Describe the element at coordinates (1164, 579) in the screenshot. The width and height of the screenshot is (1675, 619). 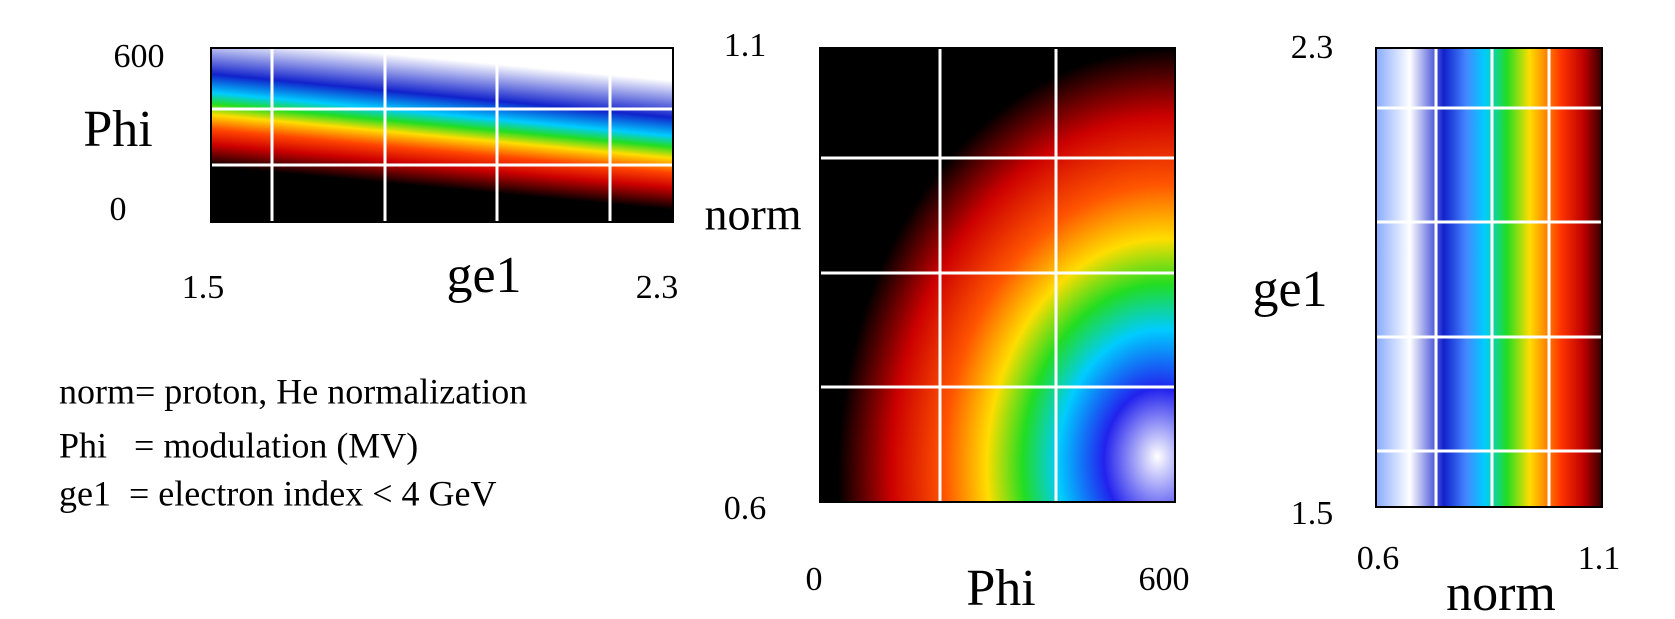
I see `x-max: 600` at that location.